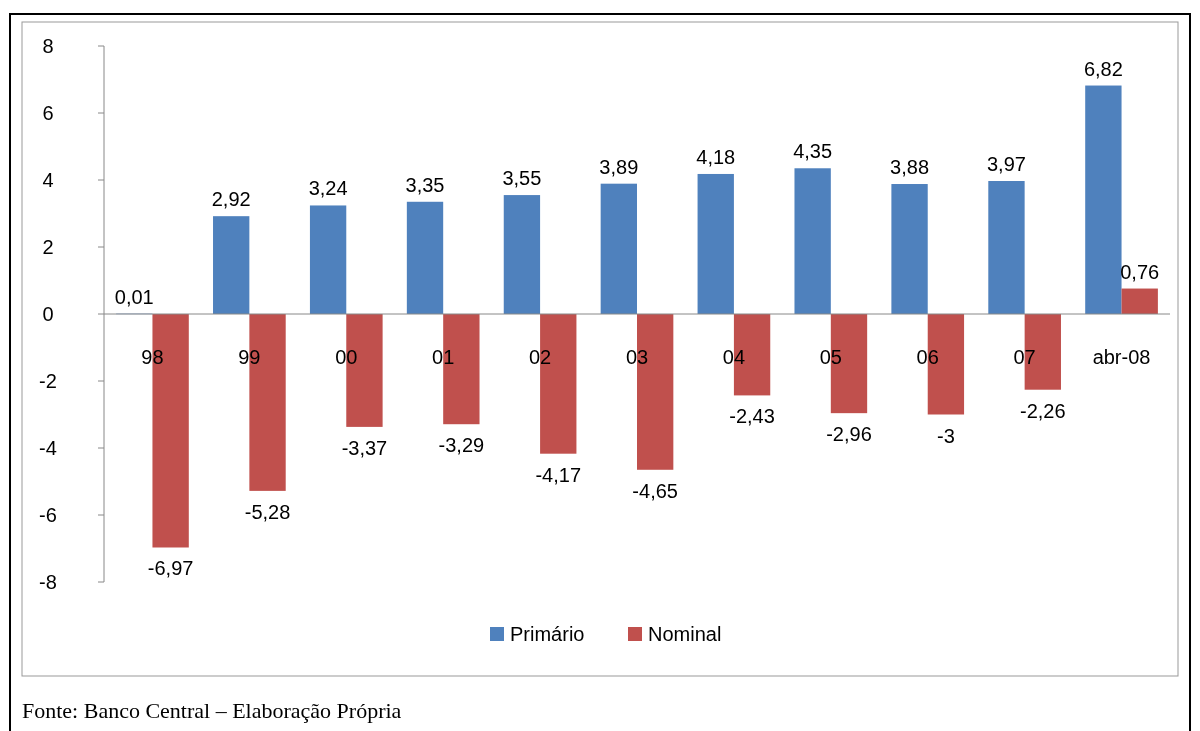 The height and width of the screenshot is (731, 1200). What do you see at coordinates (48, 180) in the screenshot?
I see `y-tick-label: 4` at bounding box center [48, 180].